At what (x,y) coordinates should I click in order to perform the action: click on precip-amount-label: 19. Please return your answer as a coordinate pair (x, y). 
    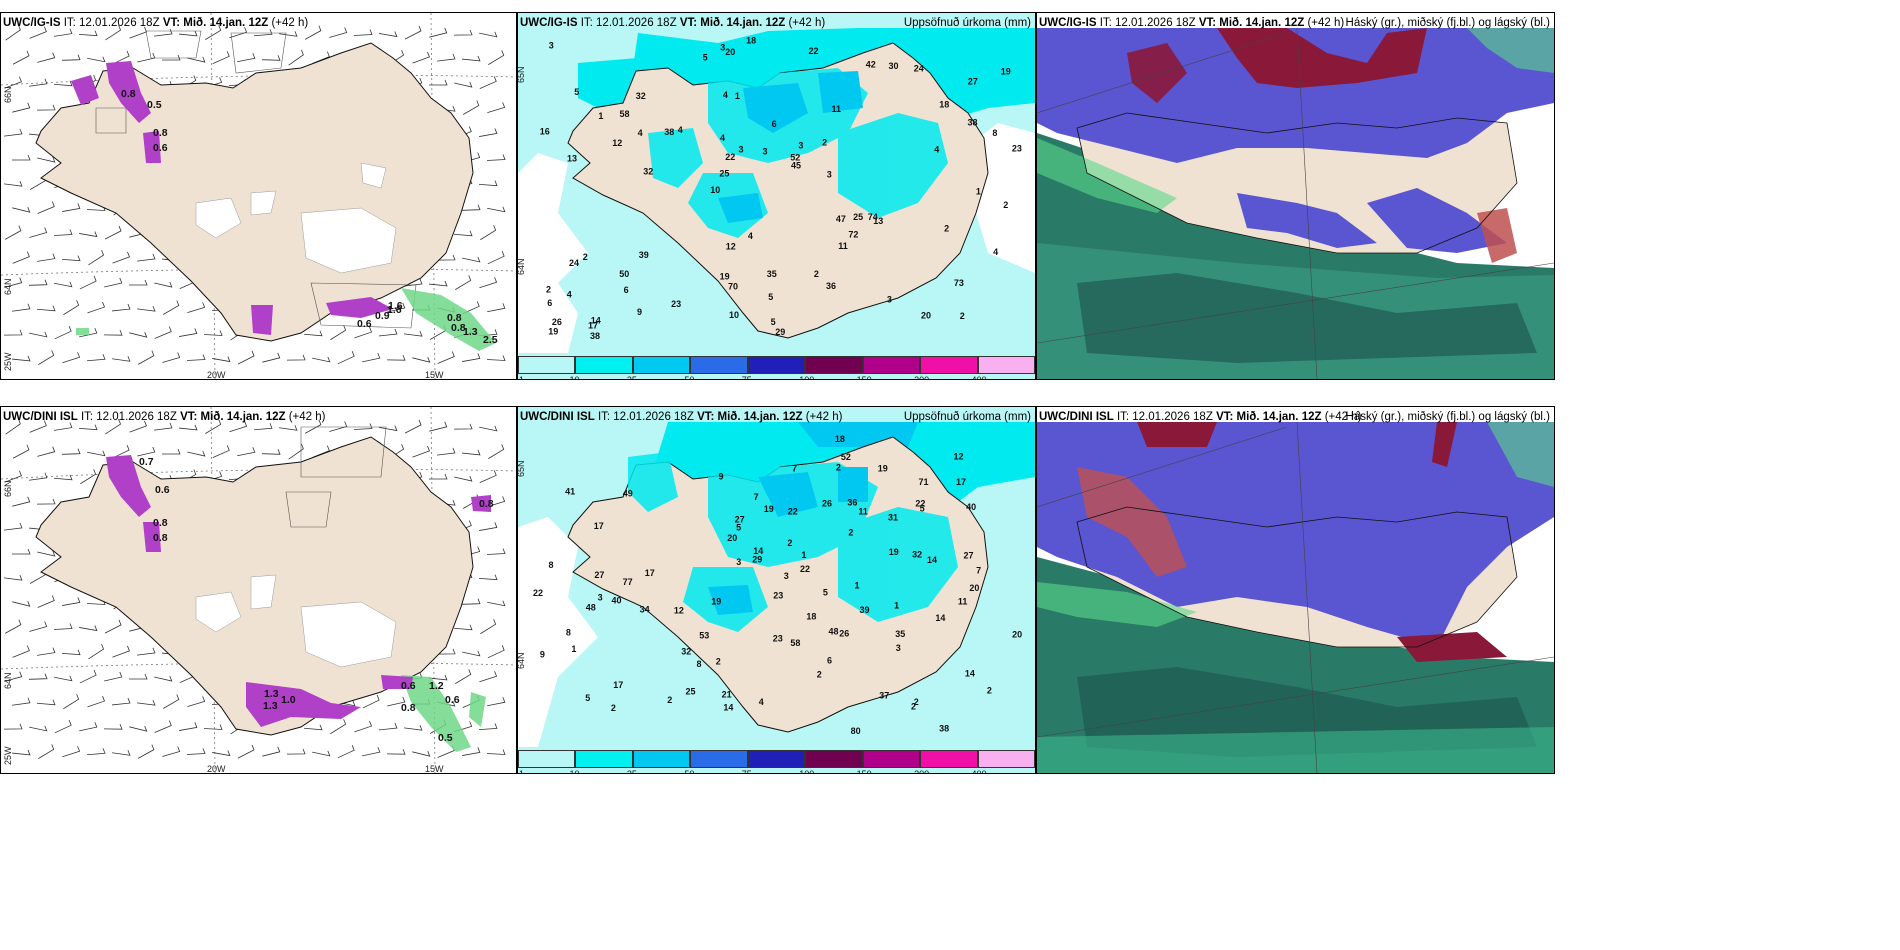
    Looking at the image, I should click on (1006, 71).